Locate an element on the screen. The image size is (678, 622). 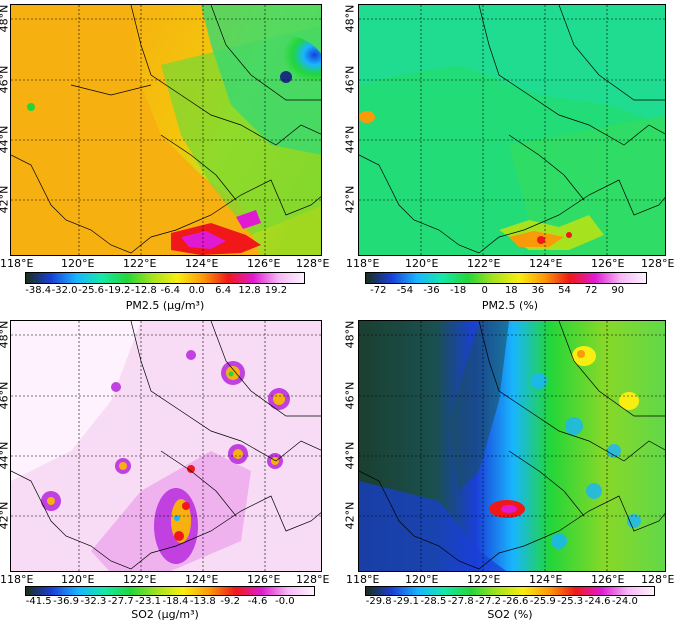
colorbar-tick-label: -12.8 is located at coordinates (143, 290).